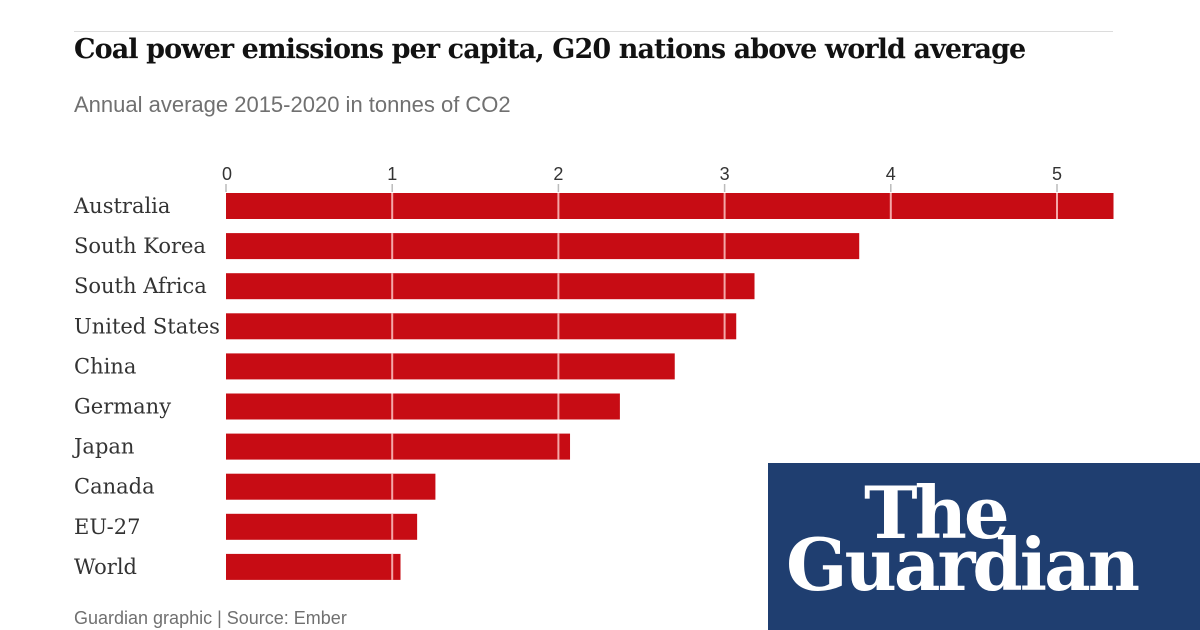 The width and height of the screenshot is (1200, 630). What do you see at coordinates (1057, 174) in the screenshot?
I see `x-tick-label: 5` at bounding box center [1057, 174].